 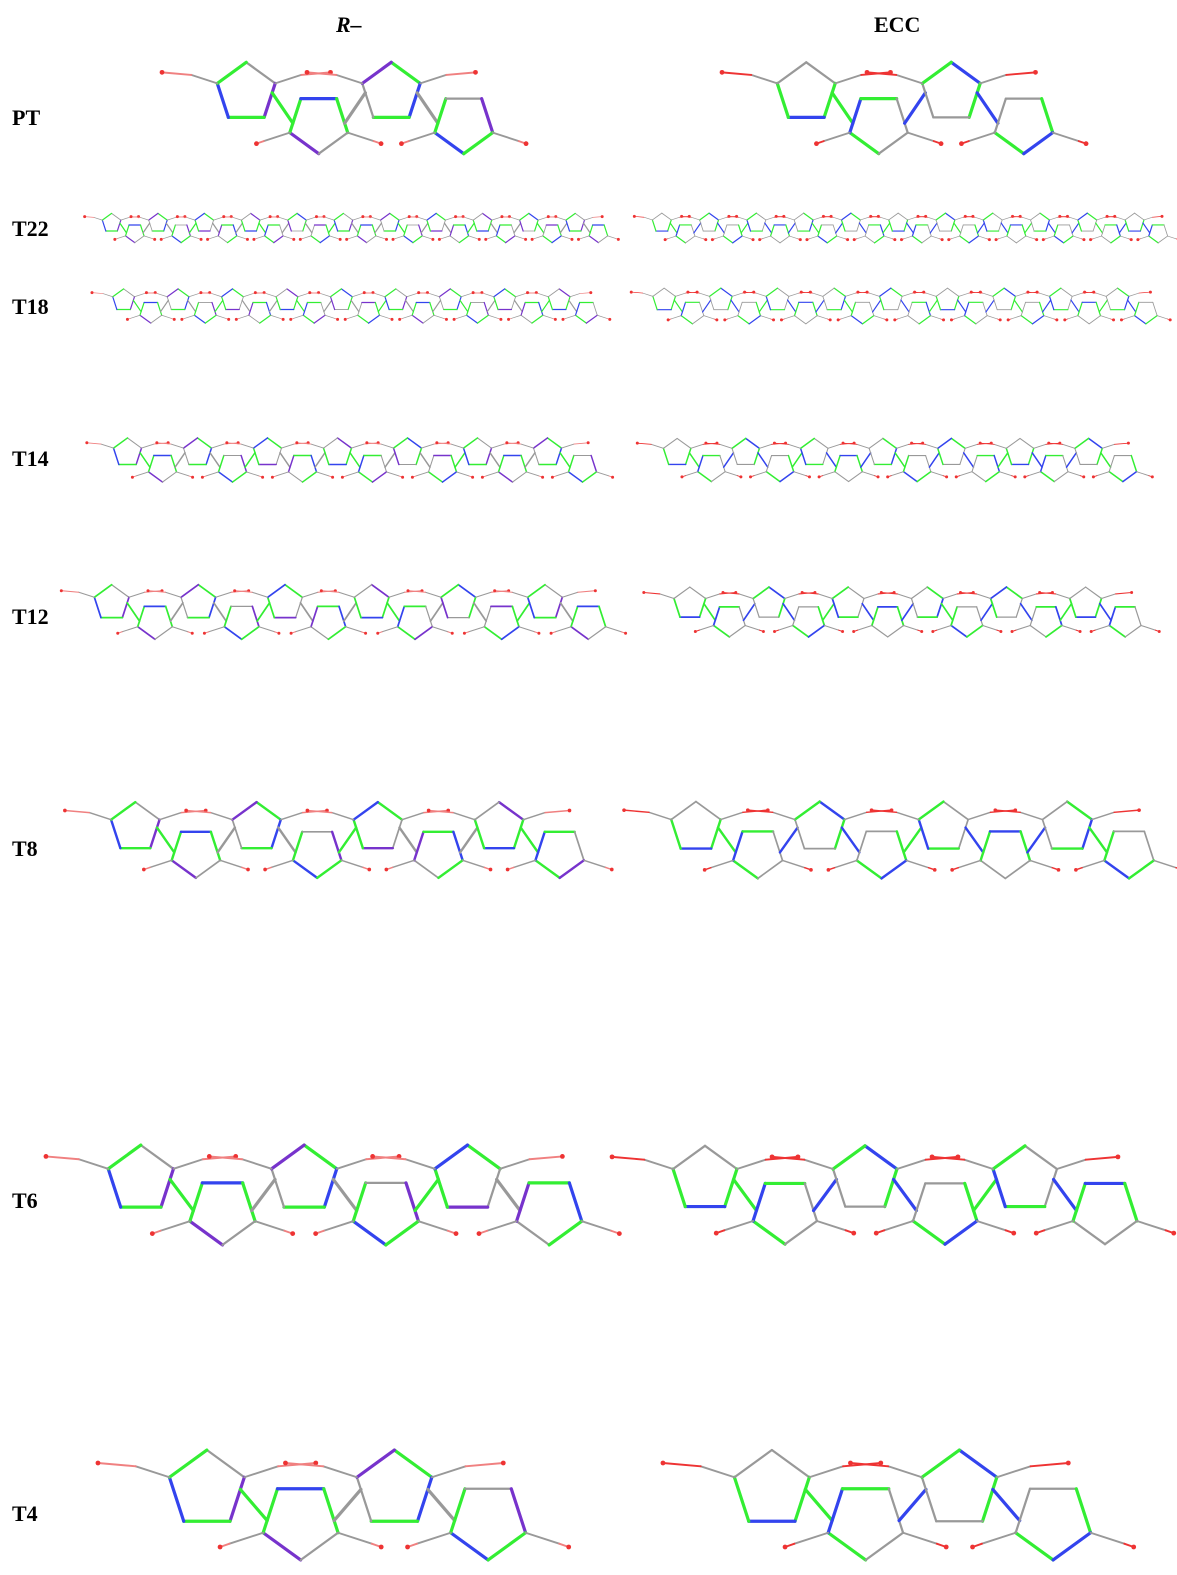 What do you see at coordinates (351, 228) in the screenshot?
I see `chain-r-minus-t22` at bounding box center [351, 228].